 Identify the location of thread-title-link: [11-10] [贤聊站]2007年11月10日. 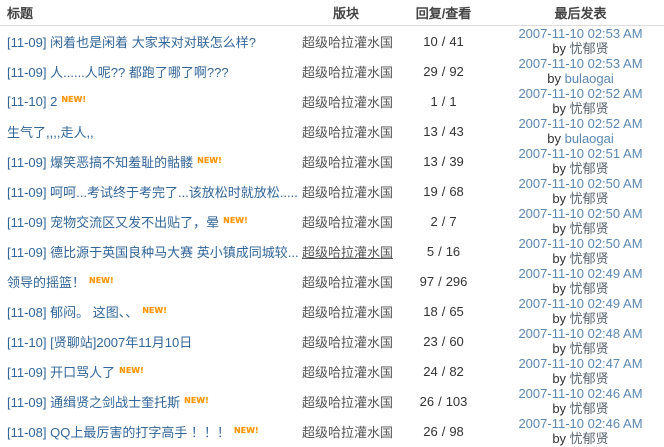
(100, 342).